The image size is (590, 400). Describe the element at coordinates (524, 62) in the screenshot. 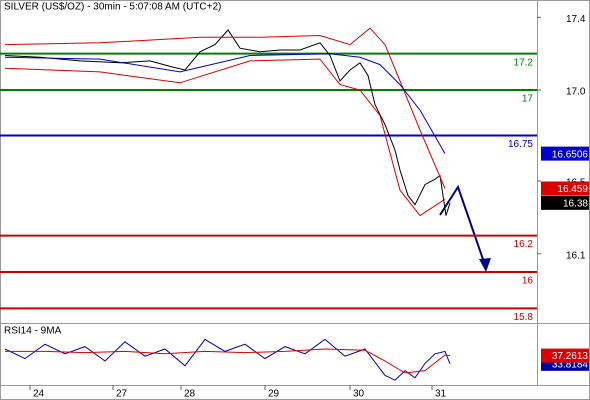

I see `level-label: 17.2` at that location.